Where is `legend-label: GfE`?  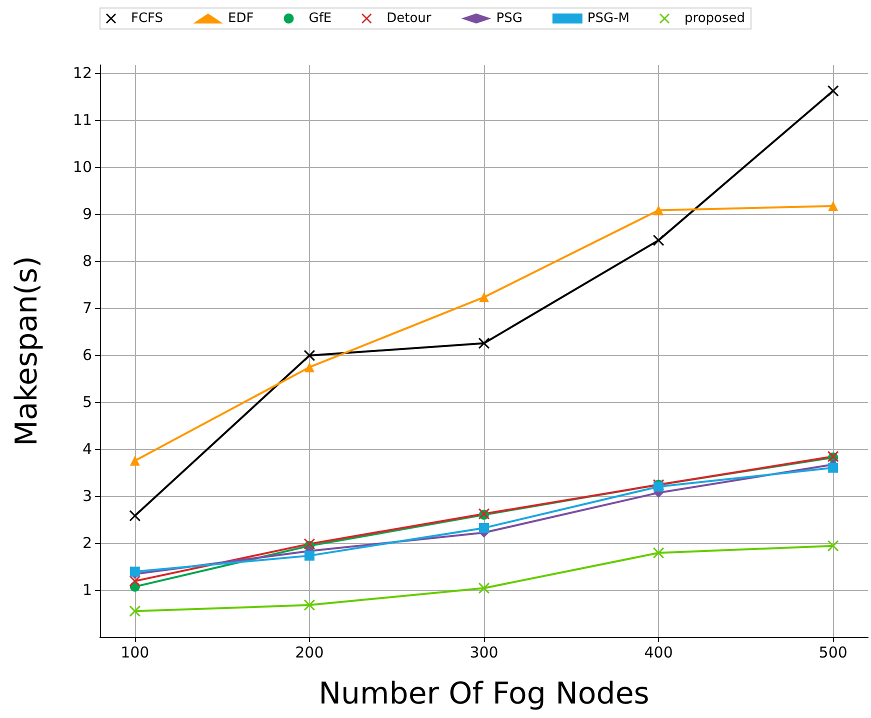 legend-label: GfE is located at coordinates (320, 18).